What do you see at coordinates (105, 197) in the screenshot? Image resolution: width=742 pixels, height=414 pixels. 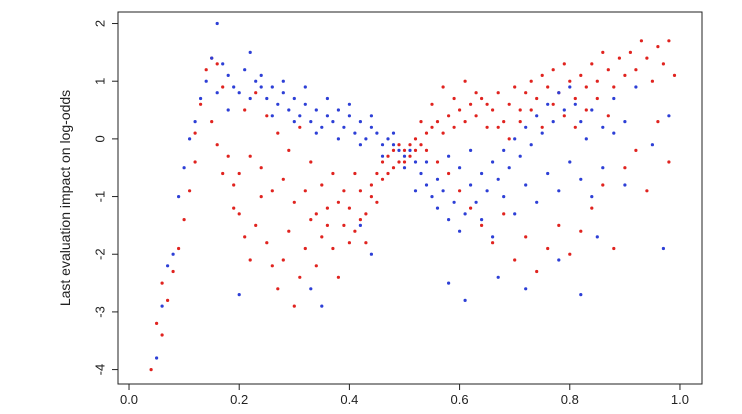 I see `y-axis: -4 -3 -2 -1 0 1 2` at bounding box center [105, 197].